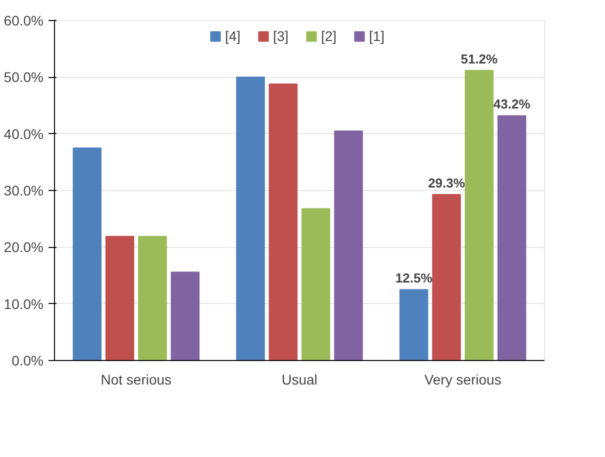 This screenshot has height=457, width=605. Describe the element at coordinates (463, 380) in the screenshot. I see `x-tick-label: Very serious` at that location.